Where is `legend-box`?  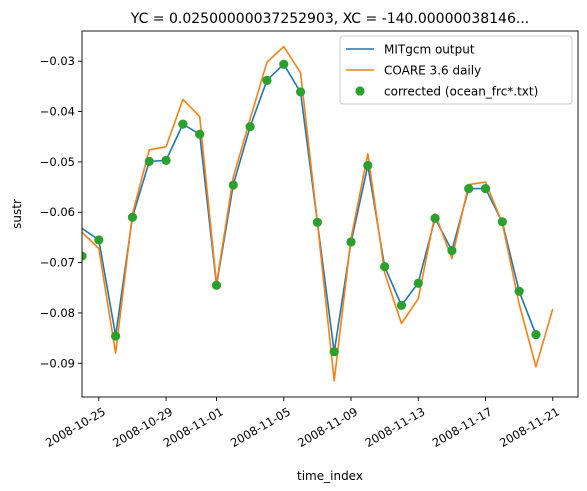 legend-box is located at coordinates (456, 70).